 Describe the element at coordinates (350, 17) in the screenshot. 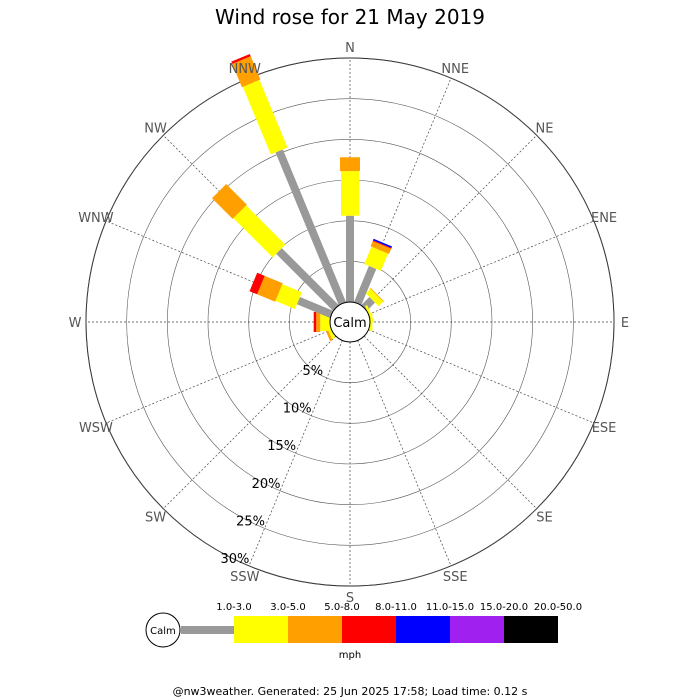

I see `chart-title: Wind rose for 21 May 2019` at that location.